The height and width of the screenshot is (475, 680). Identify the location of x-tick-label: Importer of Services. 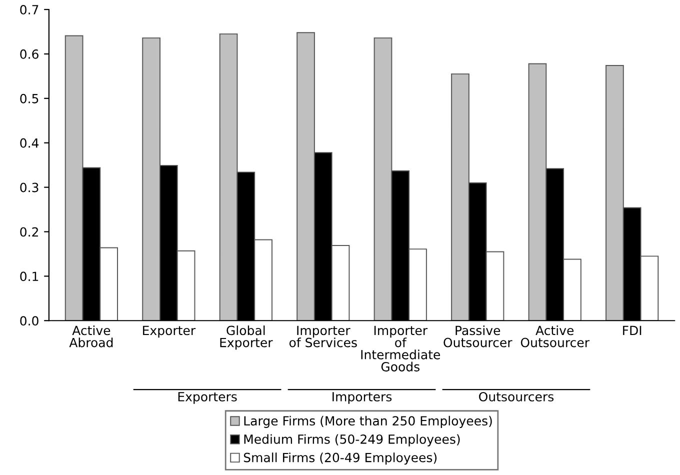
(323, 337).